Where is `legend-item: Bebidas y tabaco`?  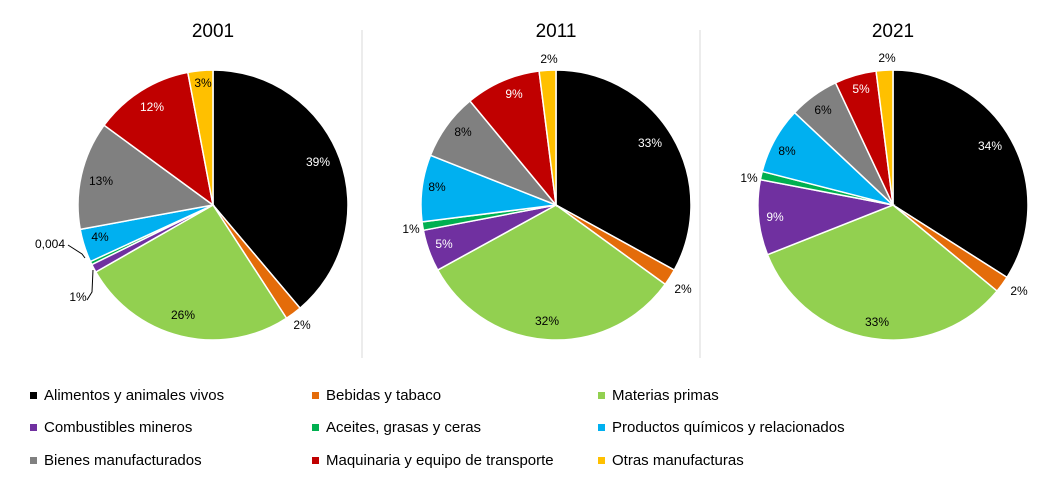
legend-item: Bebidas y tabaco is located at coordinates (376, 395).